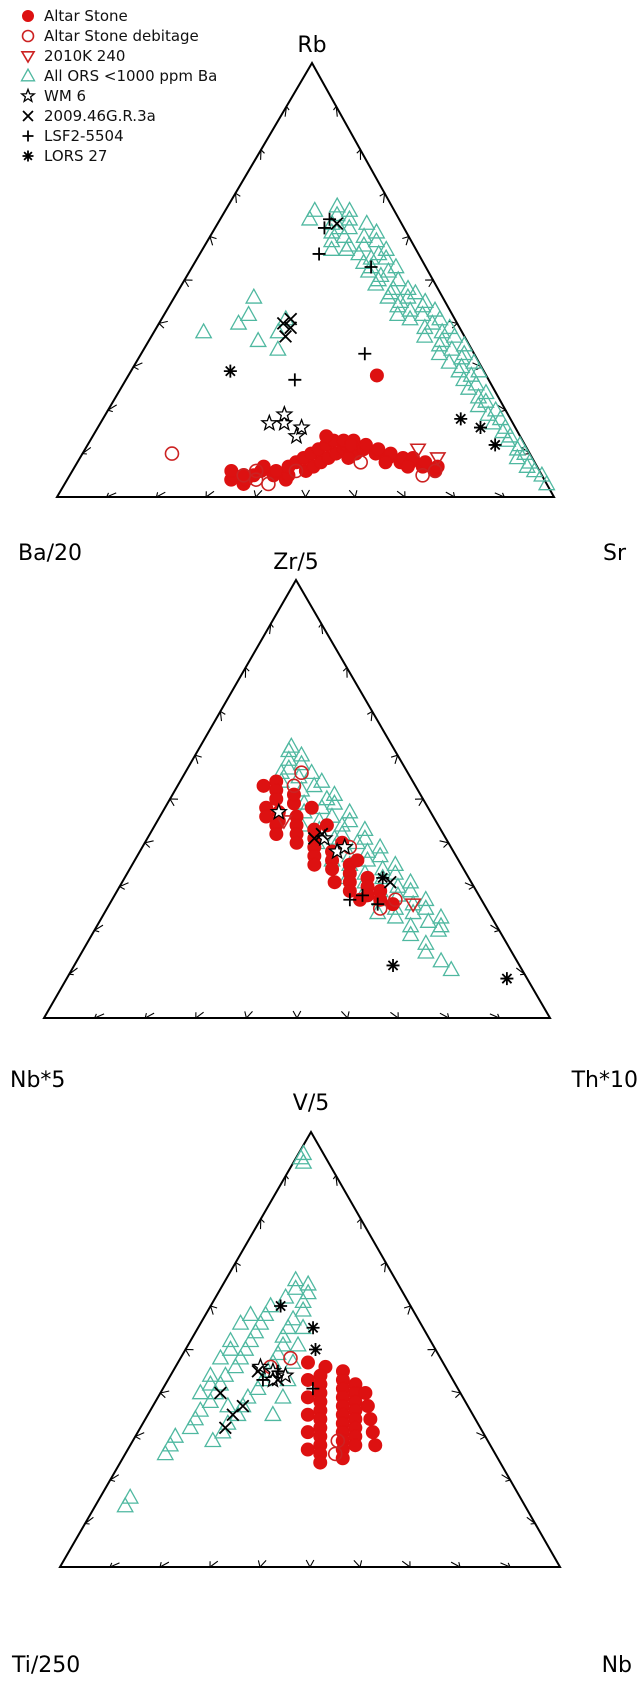 The width and height of the screenshot is (641, 1681). I want to click on series-all-ors-1000-ppm-ba, so click(216, 1328).